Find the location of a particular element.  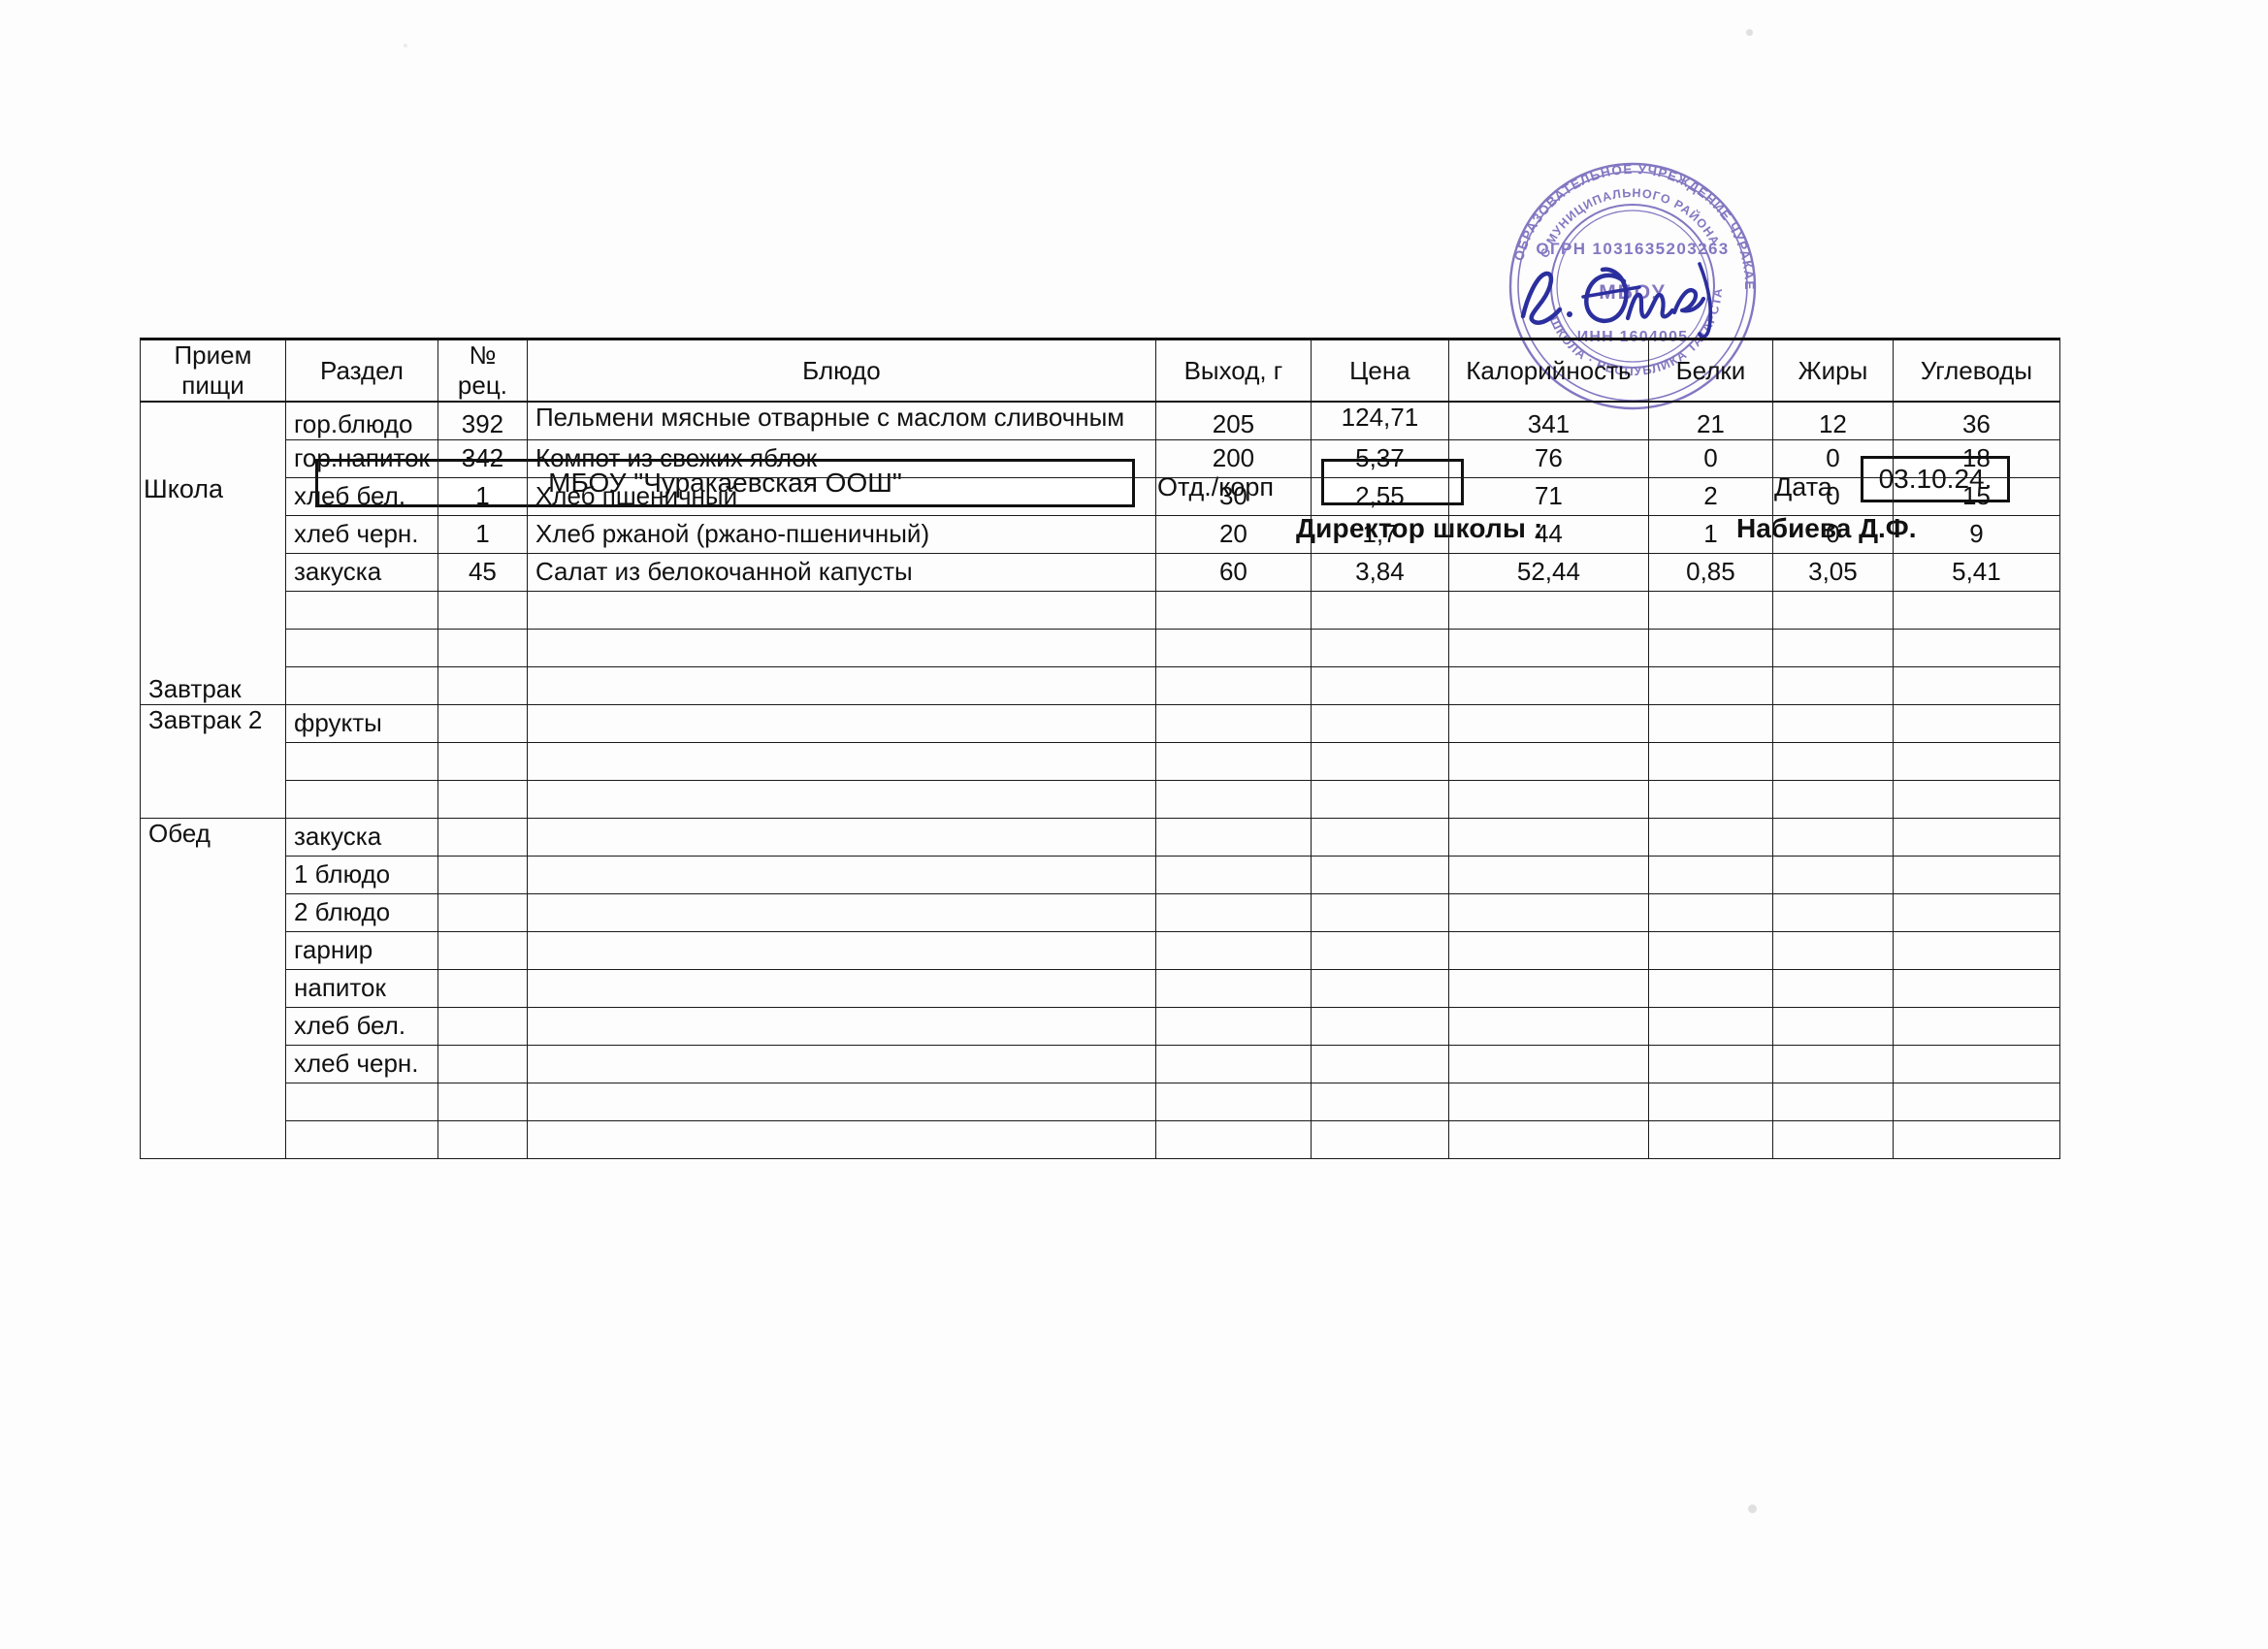

proteins-cell: 1 is located at coordinates (1710, 534).